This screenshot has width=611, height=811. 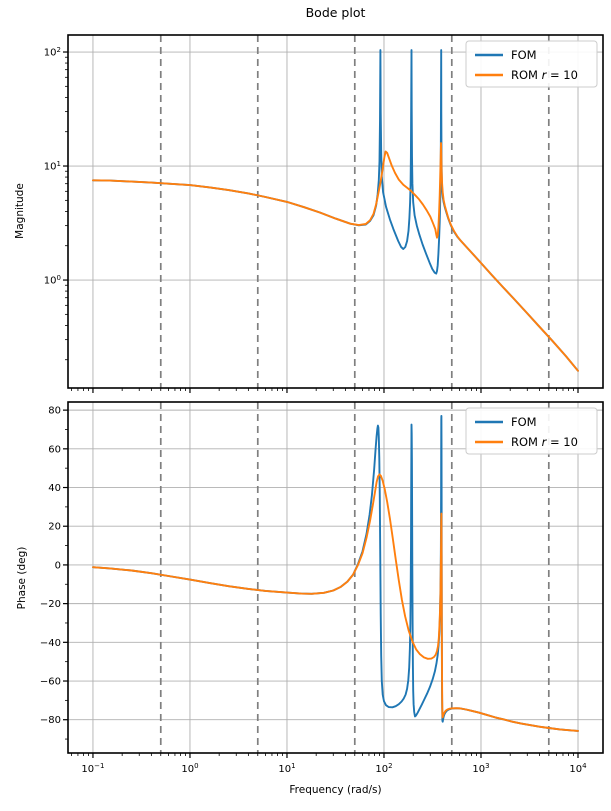 What do you see at coordinates (54, 527) in the screenshot?
I see `y-tick-label: 20` at bounding box center [54, 527].